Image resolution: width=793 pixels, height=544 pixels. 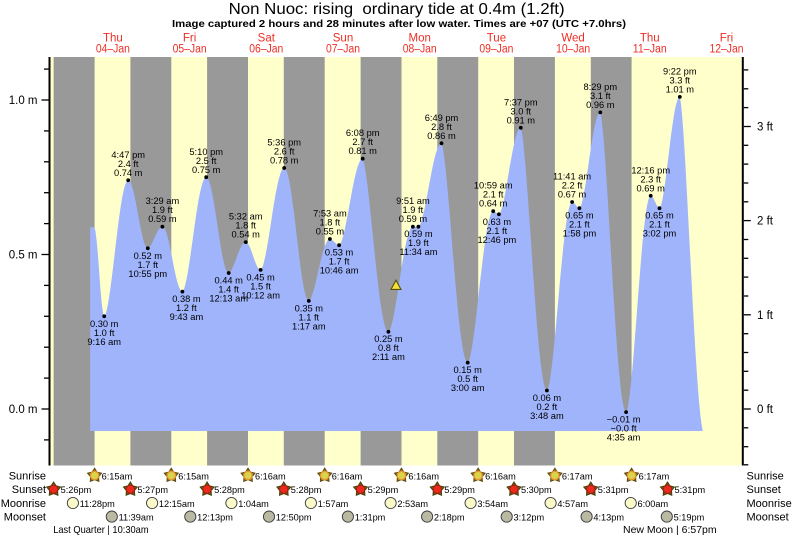 What do you see at coordinates (104, 333) in the screenshot?
I see `svg-text: 1.0 ft` at bounding box center [104, 333].